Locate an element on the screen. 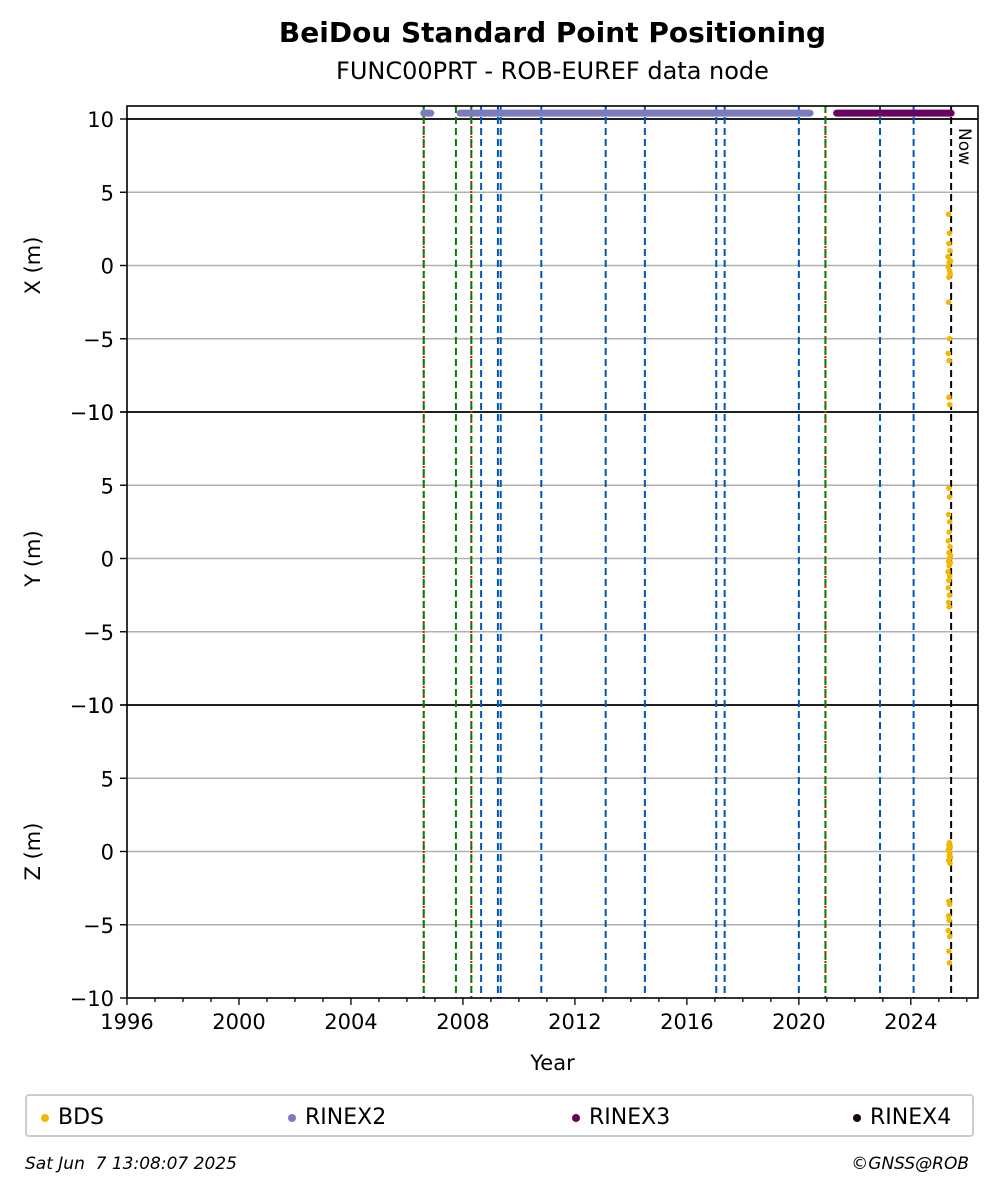 Image resolution: width=997 pixels, height=1194 pixels. x-tick-label: 2008 is located at coordinates (462, 1022).